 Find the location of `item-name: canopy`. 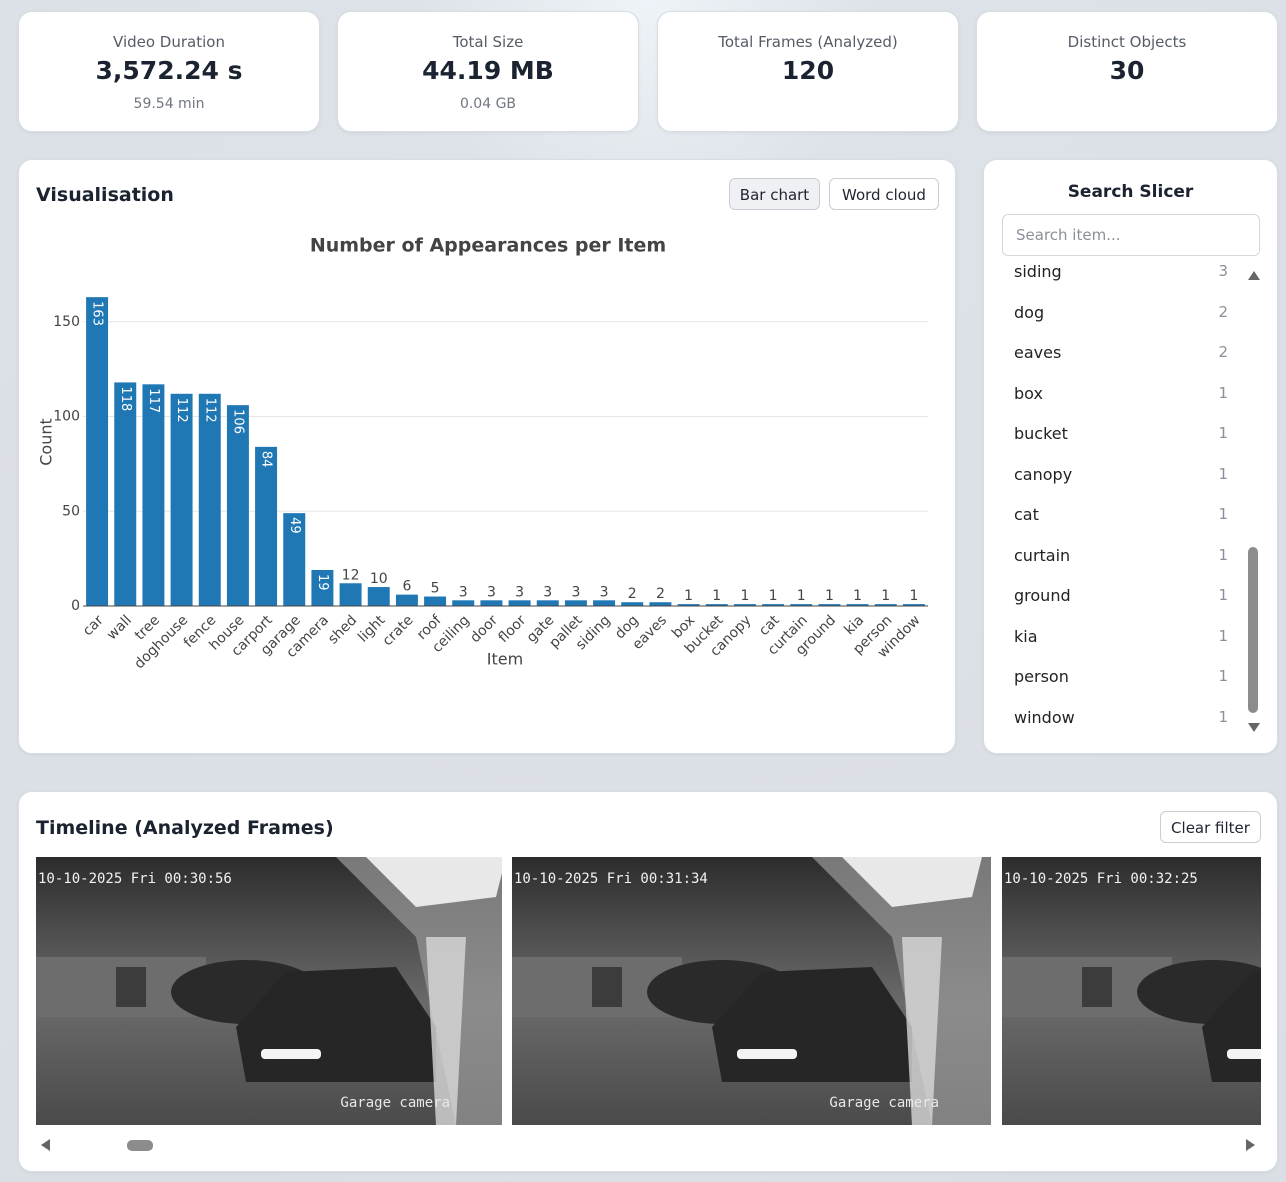

item-name: canopy is located at coordinates (1043, 474).